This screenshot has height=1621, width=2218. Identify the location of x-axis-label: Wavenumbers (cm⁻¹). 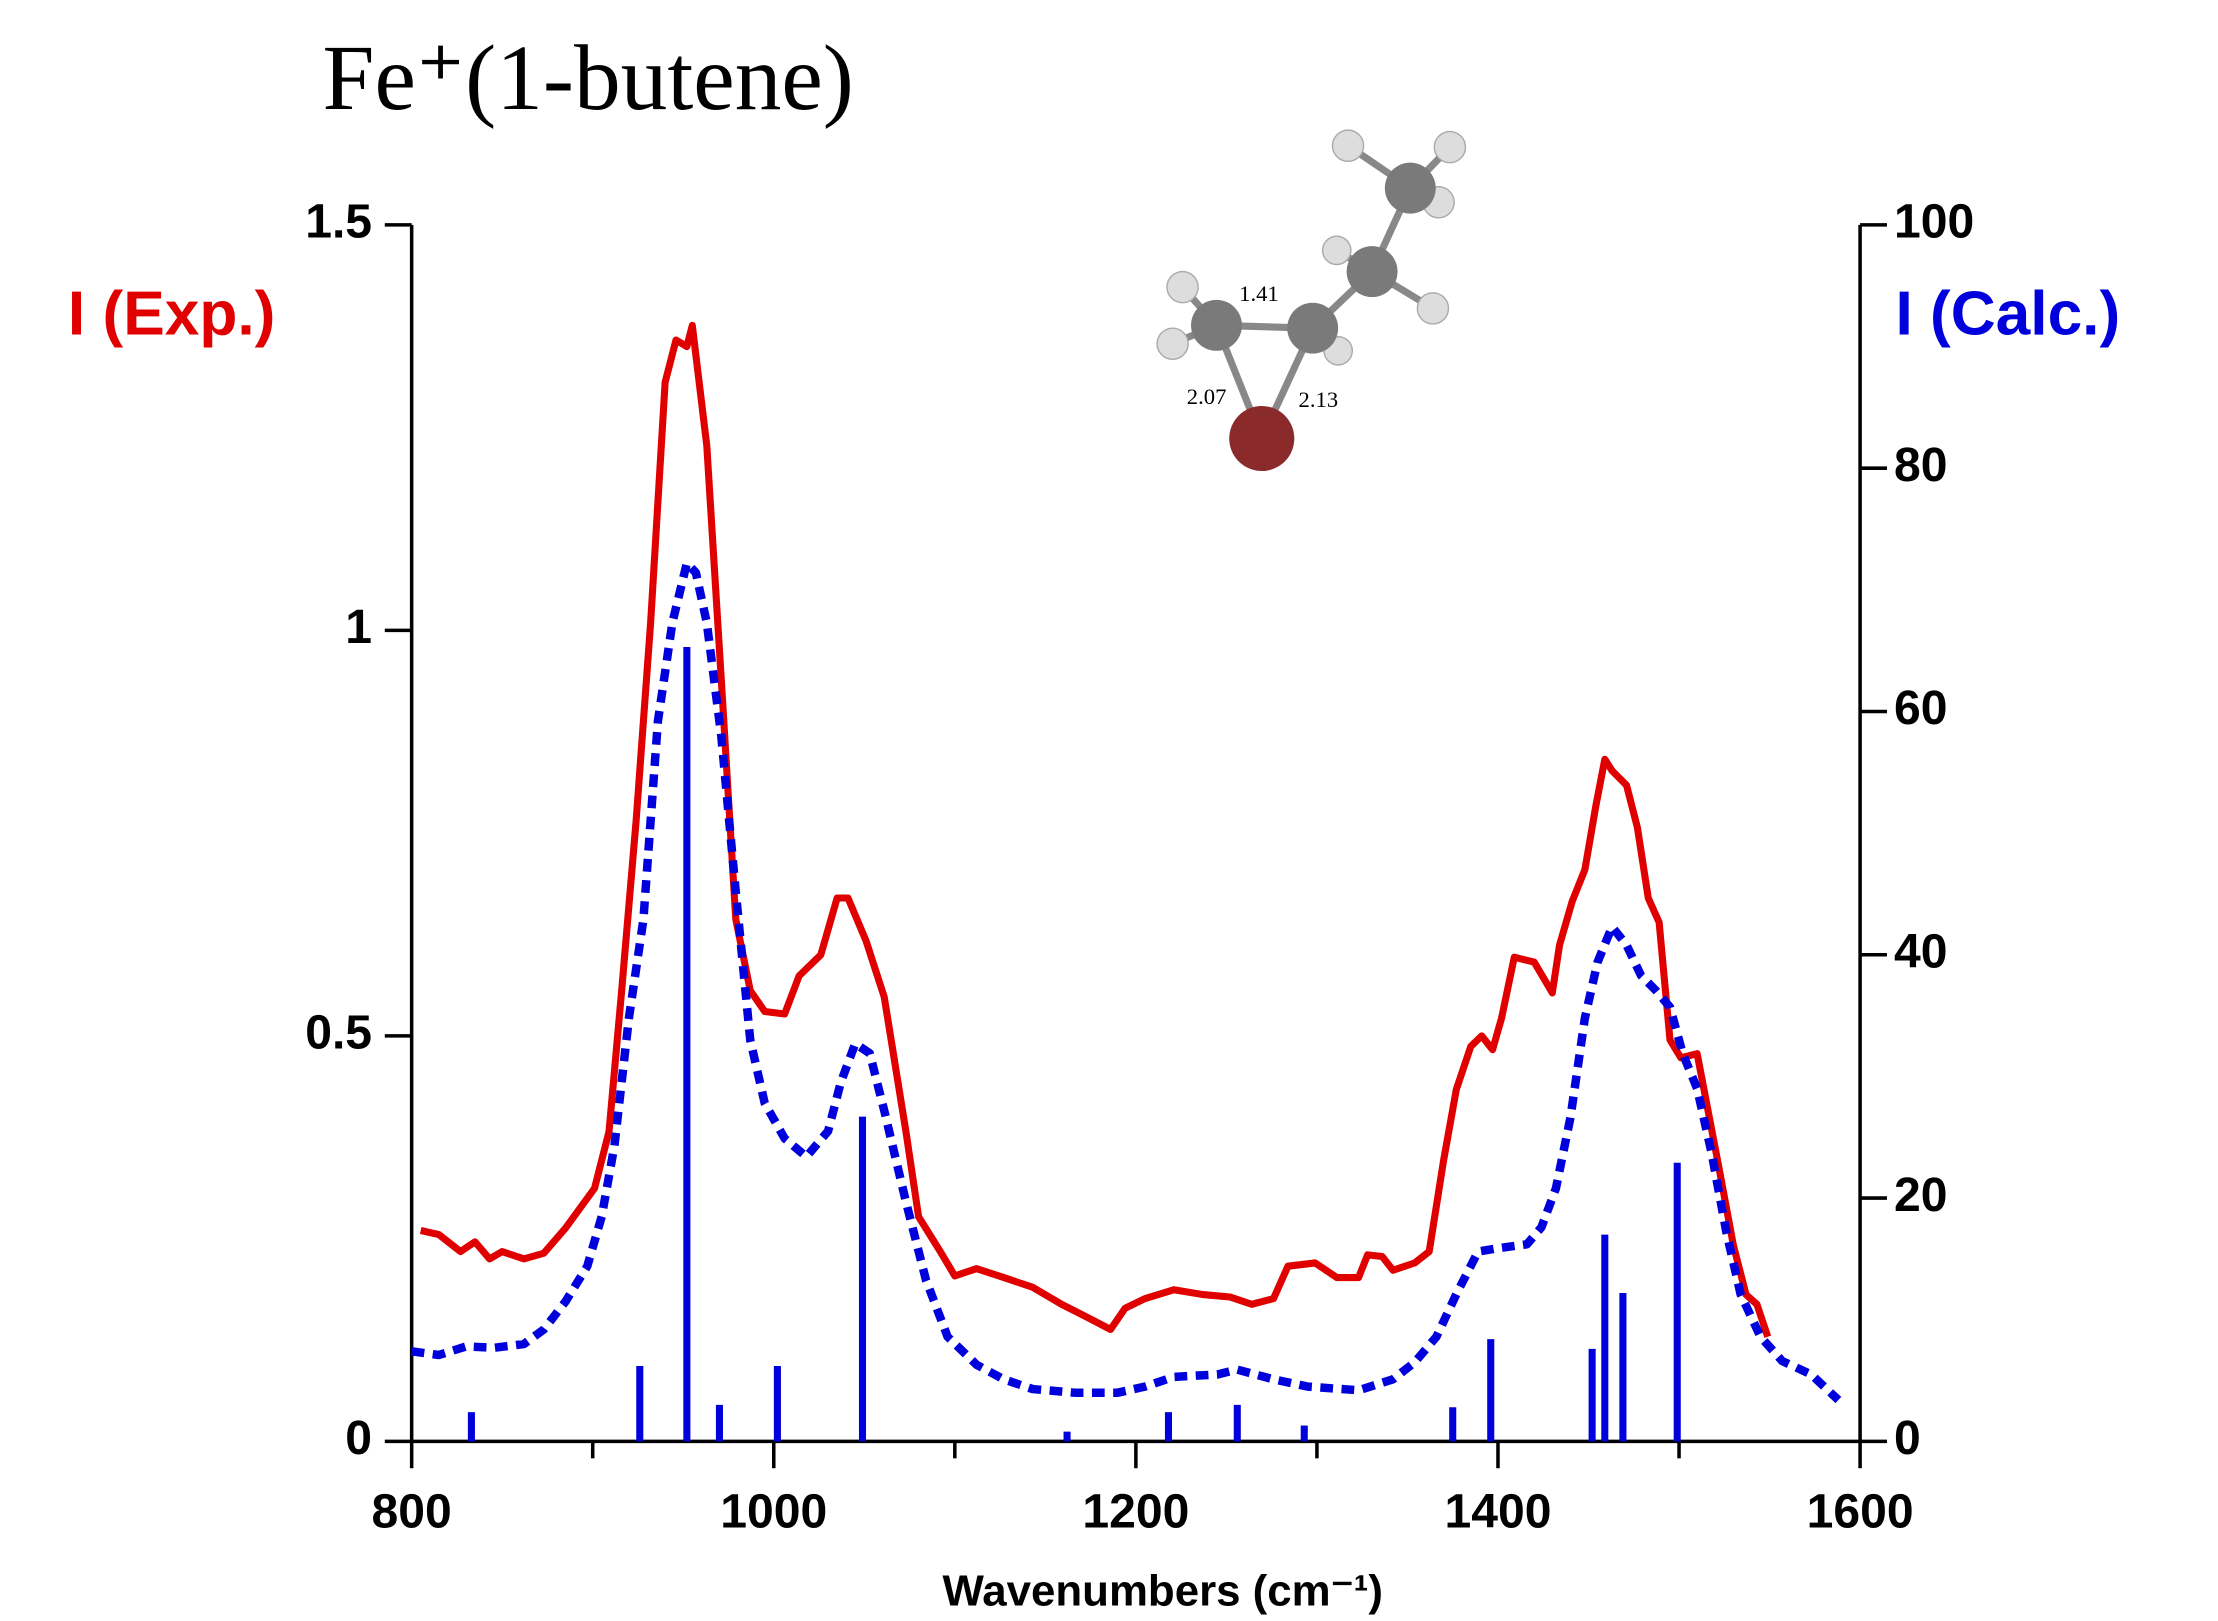
(1163, 1591).